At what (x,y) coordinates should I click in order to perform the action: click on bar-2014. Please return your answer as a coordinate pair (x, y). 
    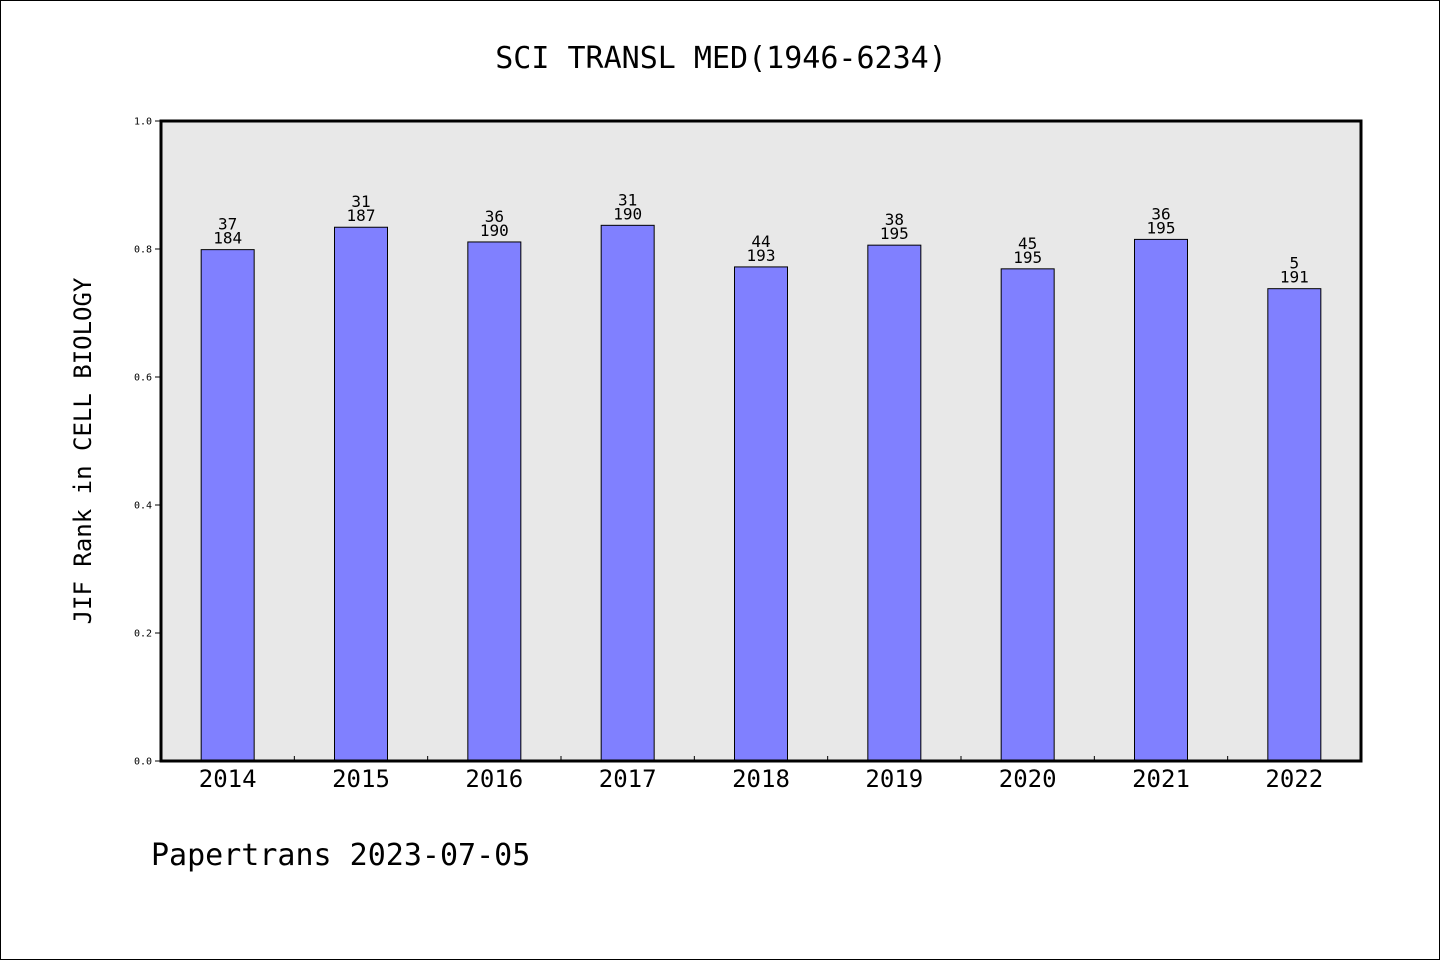
    Looking at the image, I should click on (227, 505).